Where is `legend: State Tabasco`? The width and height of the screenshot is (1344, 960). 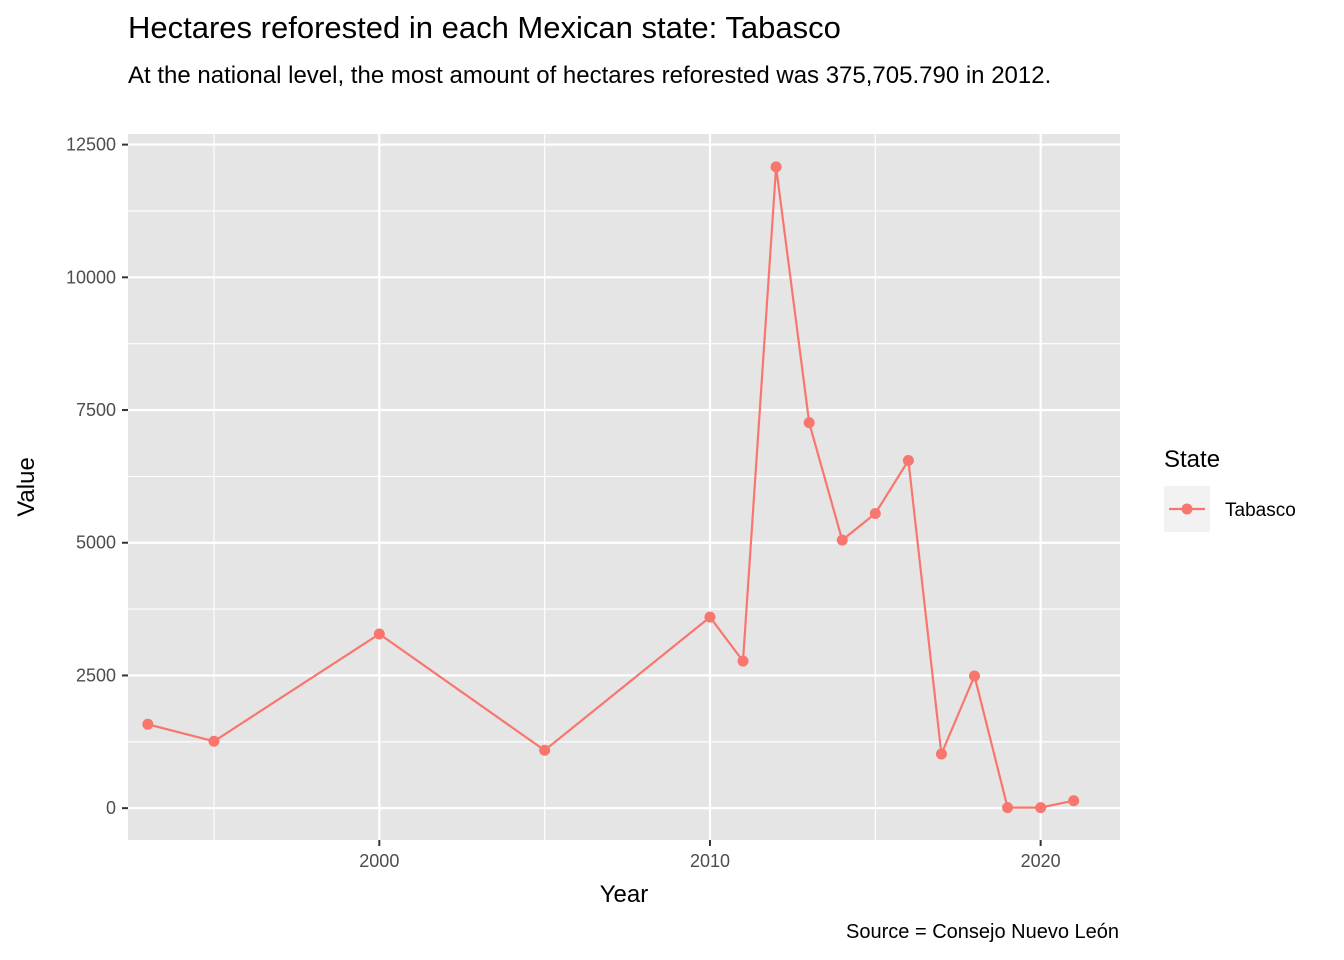
legend: State Tabasco is located at coordinates (1230, 489).